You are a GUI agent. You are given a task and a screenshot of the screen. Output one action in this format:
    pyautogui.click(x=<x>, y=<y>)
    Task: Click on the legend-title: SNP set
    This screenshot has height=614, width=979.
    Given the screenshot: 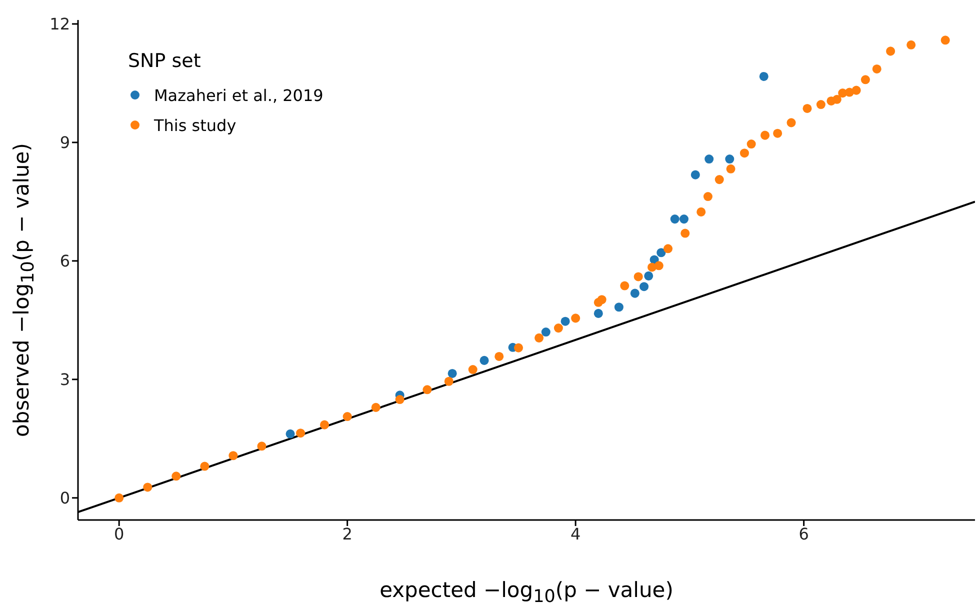 What is the action you would take?
    pyautogui.click(x=165, y=61)
    